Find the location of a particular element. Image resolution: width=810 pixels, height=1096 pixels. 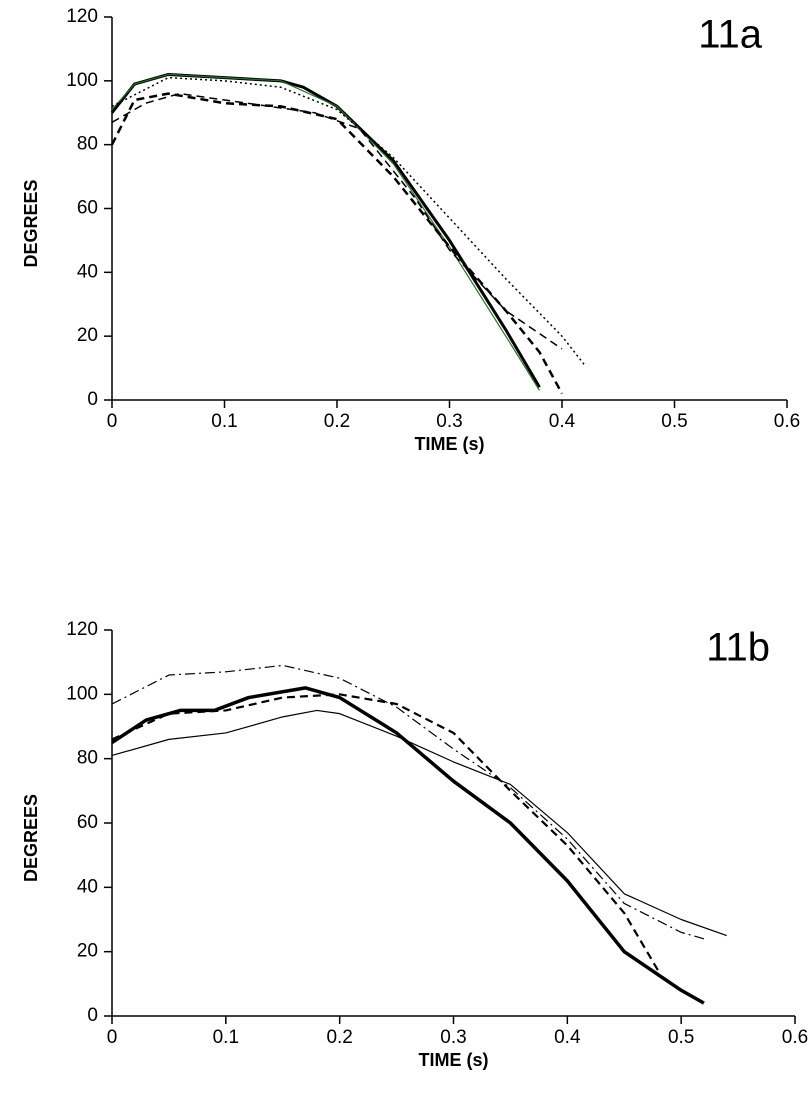

panel-title: 11b is located at coordinates (738, 648).